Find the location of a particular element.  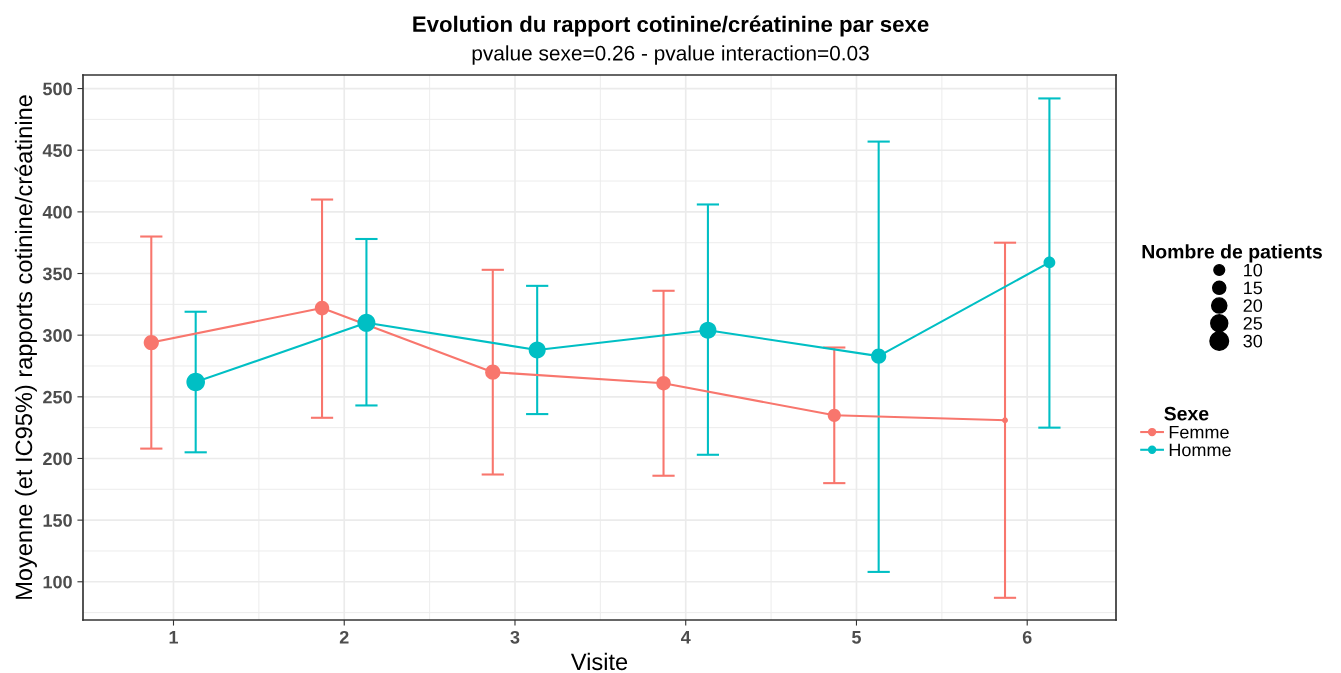

y-tick-label: 250 is located at coordinates (57, 397).